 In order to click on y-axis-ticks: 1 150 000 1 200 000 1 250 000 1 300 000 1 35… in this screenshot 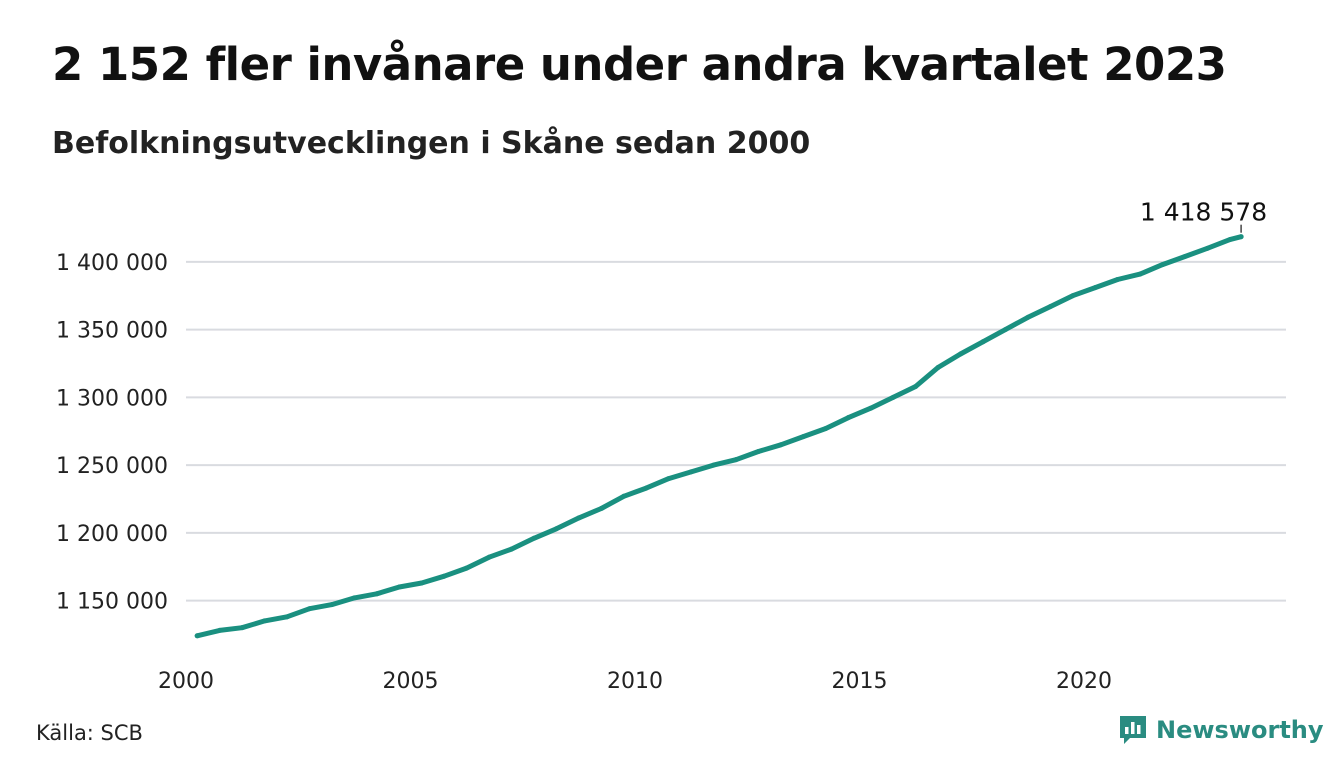, I will do `click(112, 433)`.